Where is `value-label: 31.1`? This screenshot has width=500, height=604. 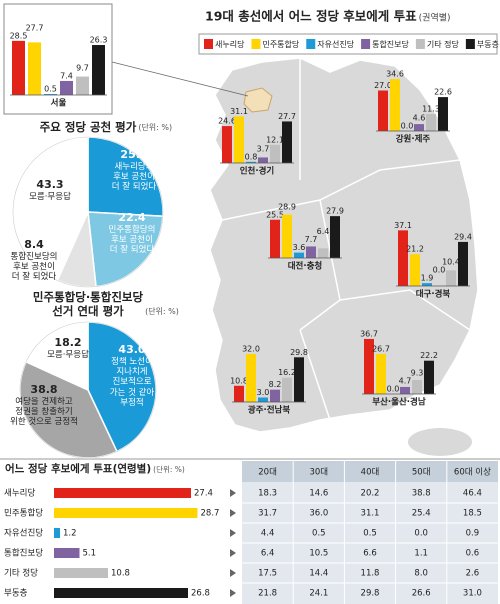 value-label: 31.1 is located at coordinates (239, 111).